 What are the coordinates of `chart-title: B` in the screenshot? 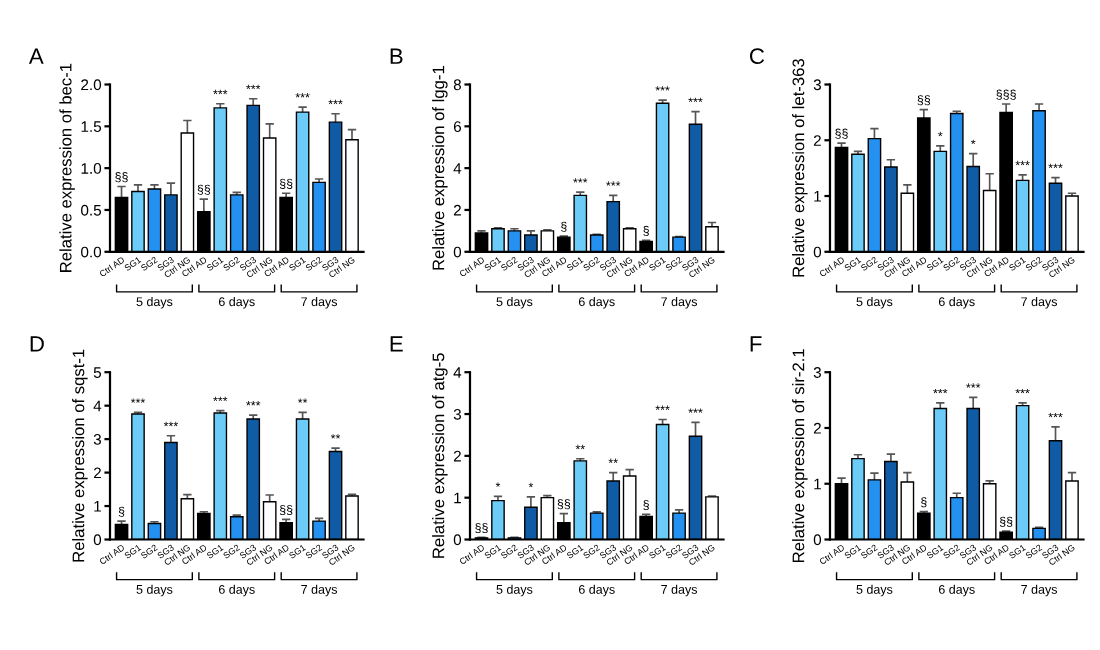 It's located at (396, 56).